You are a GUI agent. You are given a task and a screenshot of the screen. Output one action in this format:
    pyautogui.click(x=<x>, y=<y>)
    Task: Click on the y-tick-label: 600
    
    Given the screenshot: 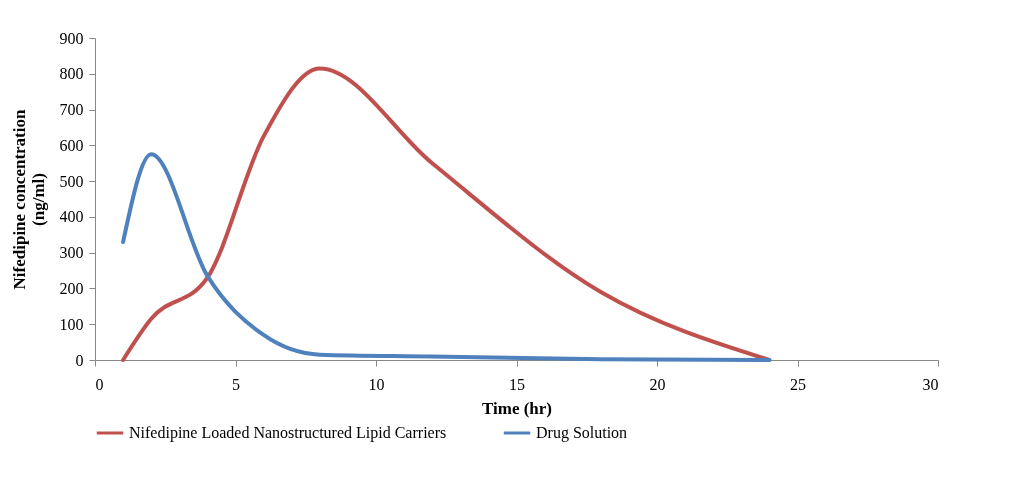 What is the action you would take?
    pyautogui.click(x=71, y=145)
    